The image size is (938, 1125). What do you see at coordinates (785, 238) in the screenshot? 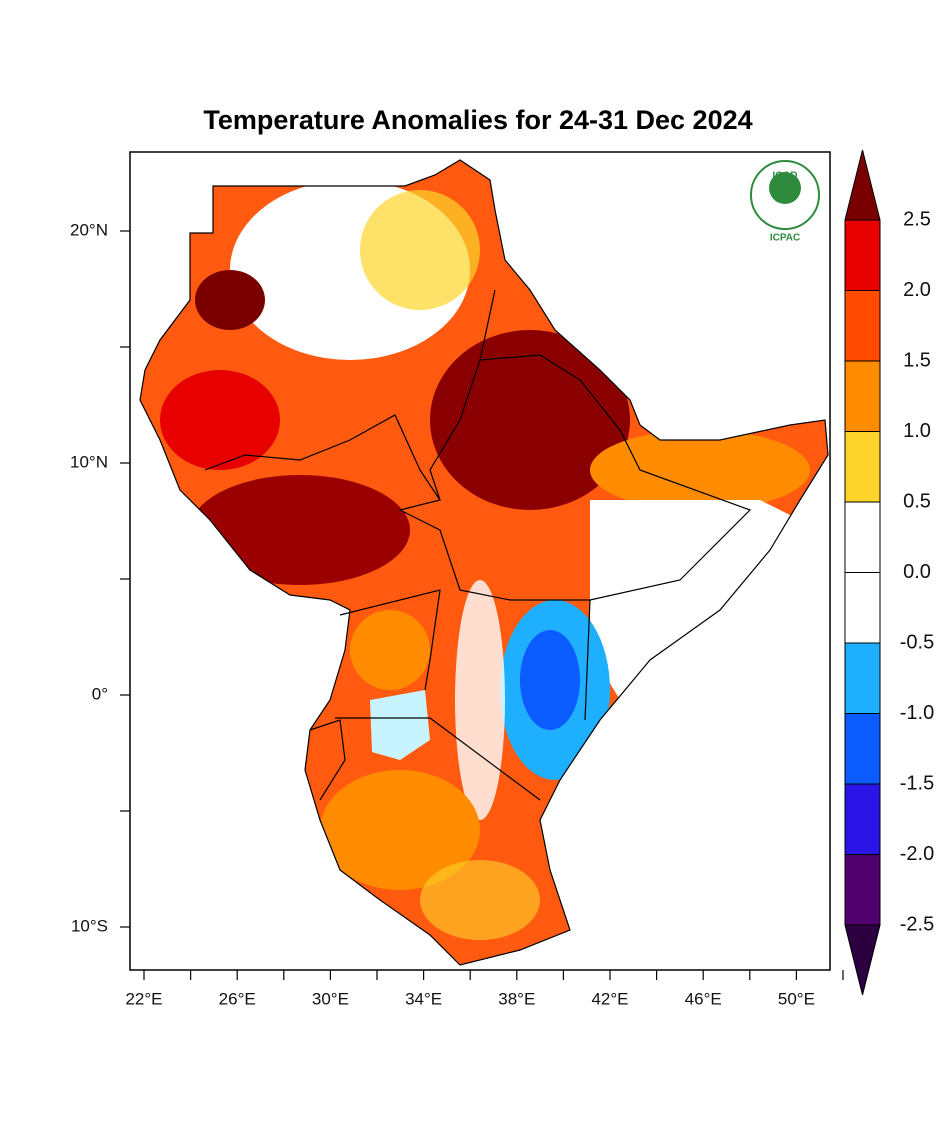
I see `logo-bottom: ICPAC` at bounding box center [785, 238].